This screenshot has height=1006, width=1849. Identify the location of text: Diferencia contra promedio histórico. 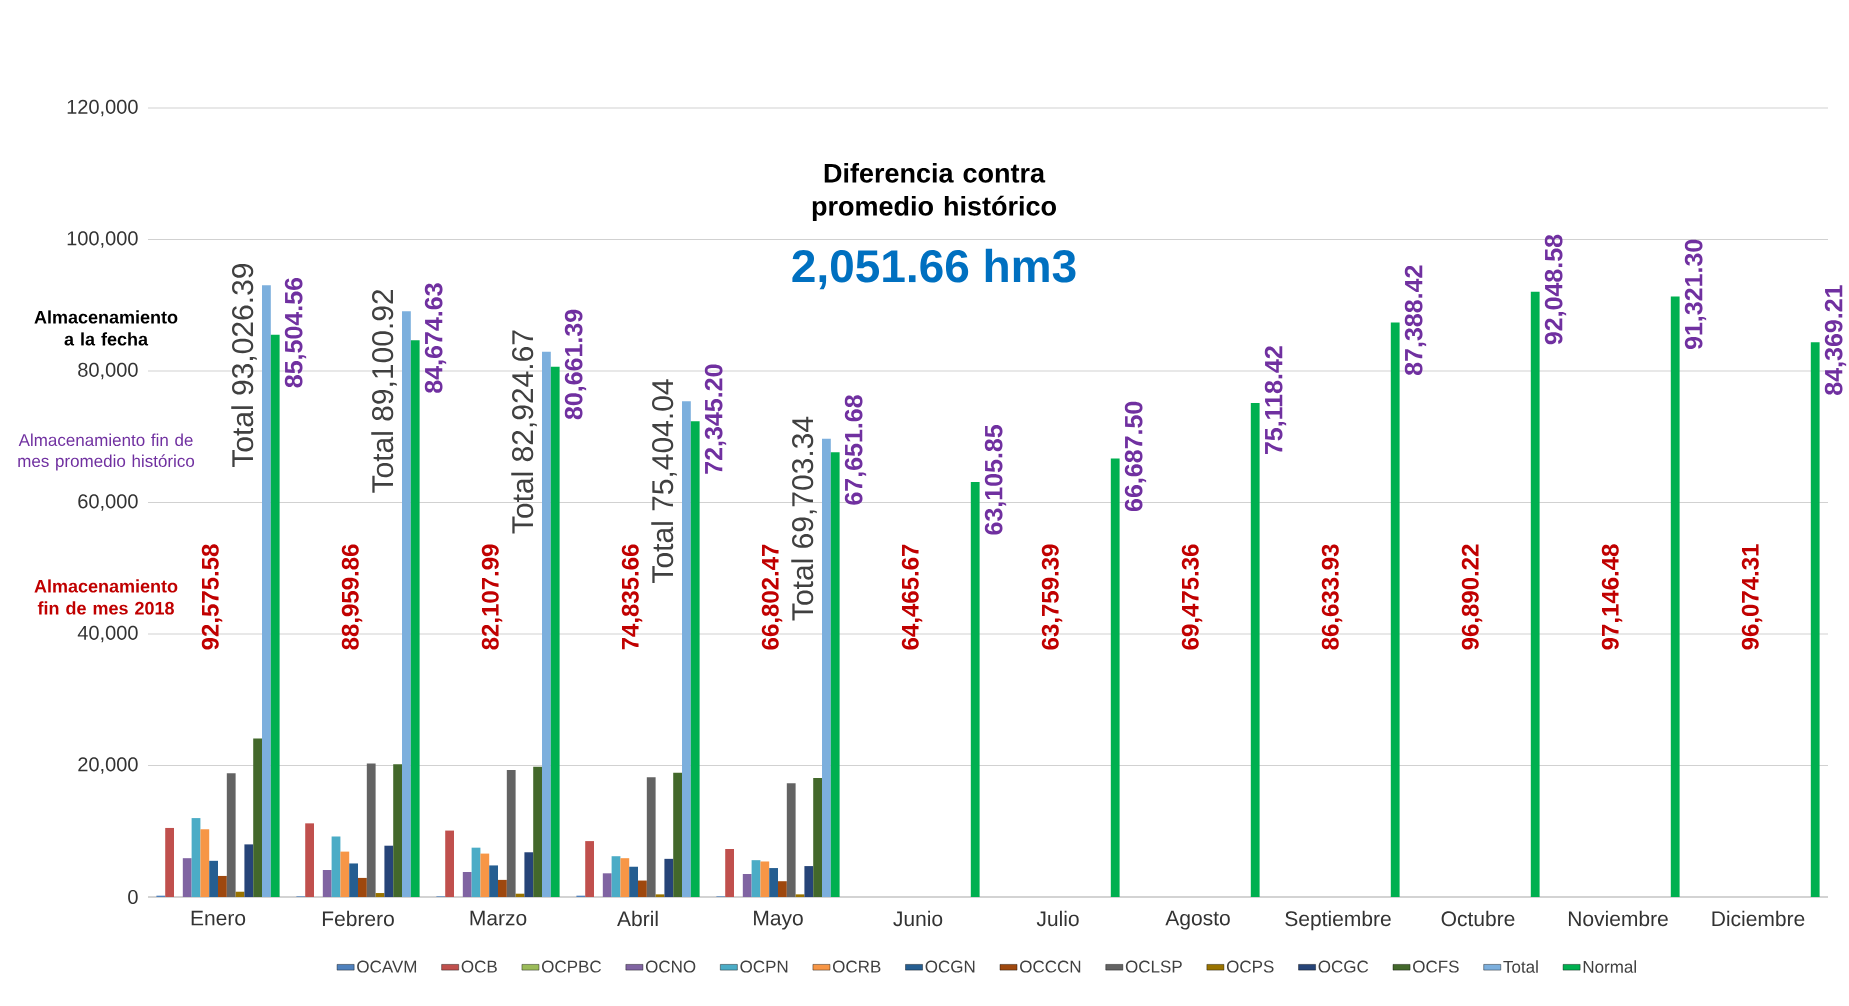
(934, 192).